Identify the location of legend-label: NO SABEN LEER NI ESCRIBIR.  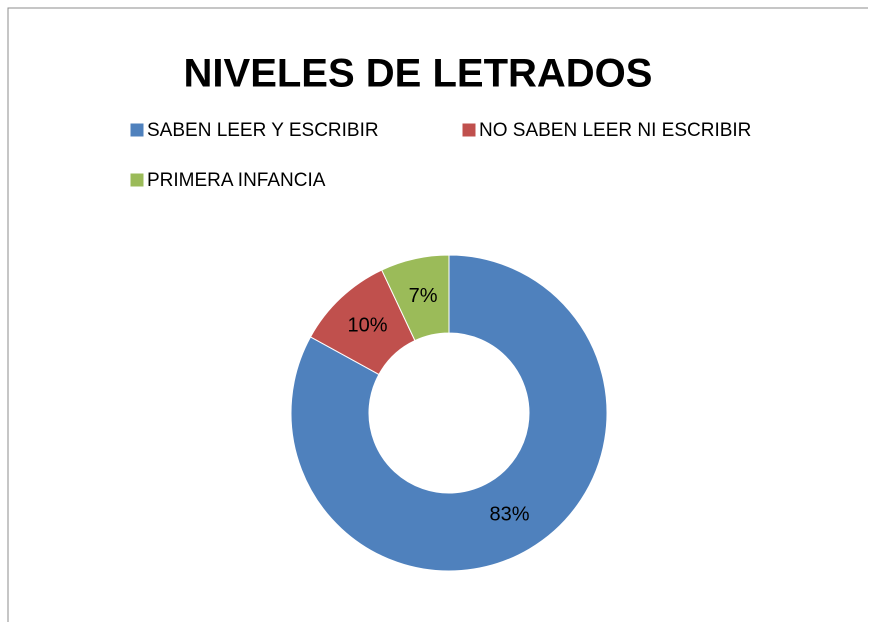
(615, 130).